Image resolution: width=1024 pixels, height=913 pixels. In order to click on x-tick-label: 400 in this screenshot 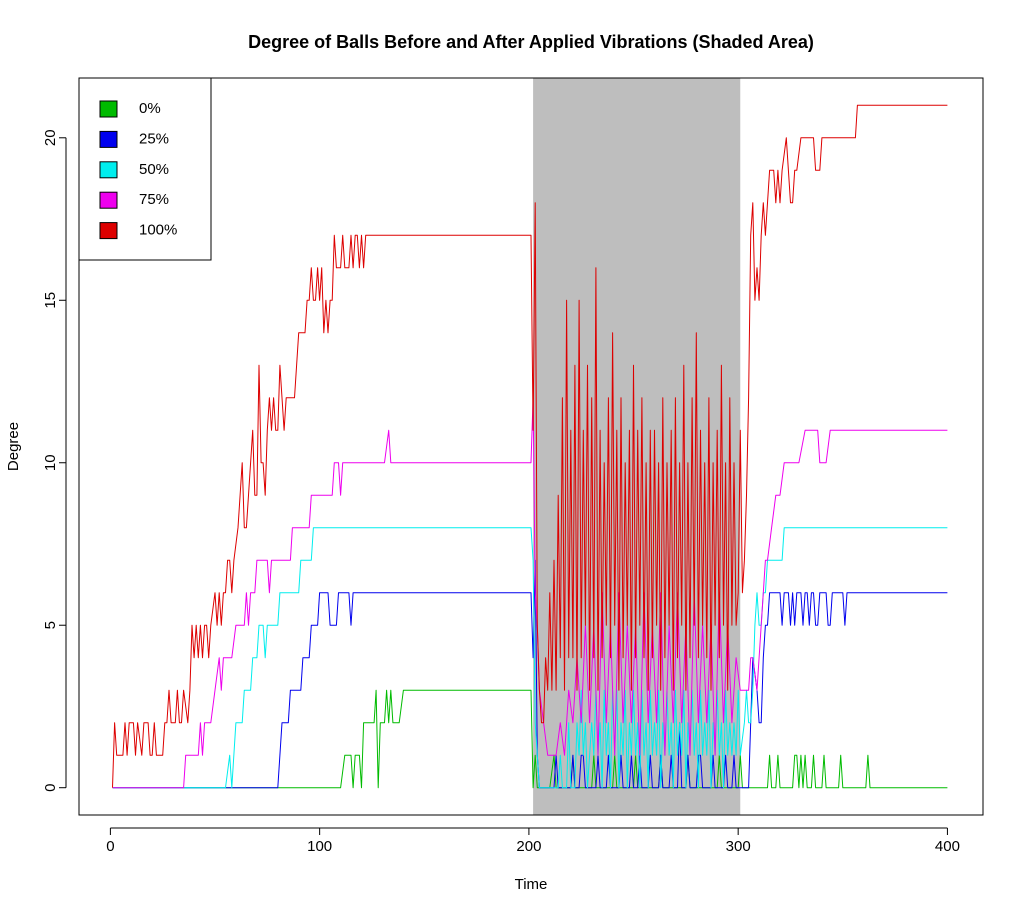, I will do `click(947, 846)`.